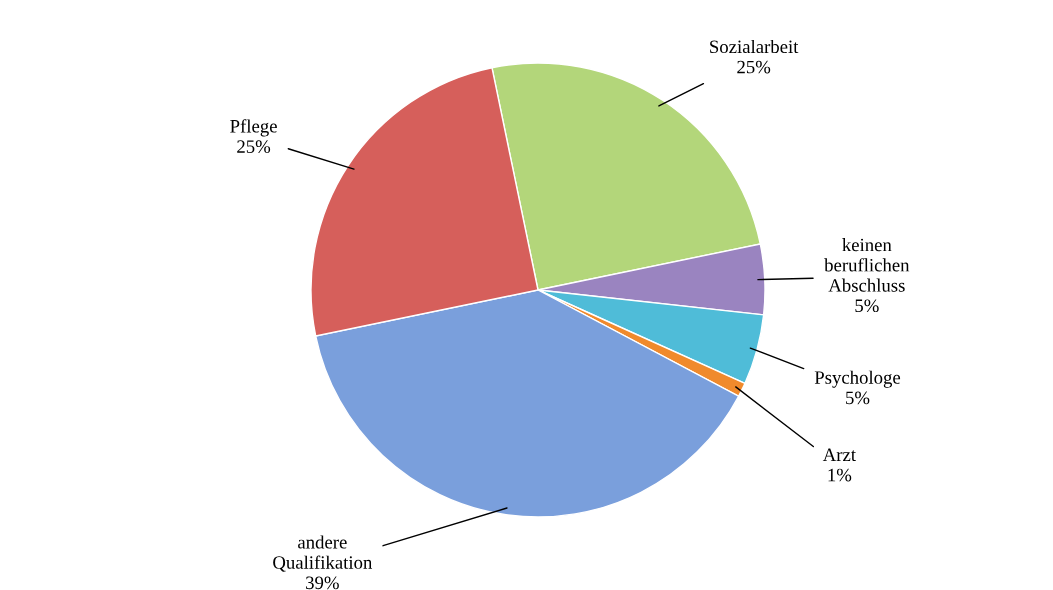 The height and width of the screenshot is (590, 1053). Describe the element at coordinates (857, 379) in the screenshot. I see `slice-label: Psychologe` at that location.